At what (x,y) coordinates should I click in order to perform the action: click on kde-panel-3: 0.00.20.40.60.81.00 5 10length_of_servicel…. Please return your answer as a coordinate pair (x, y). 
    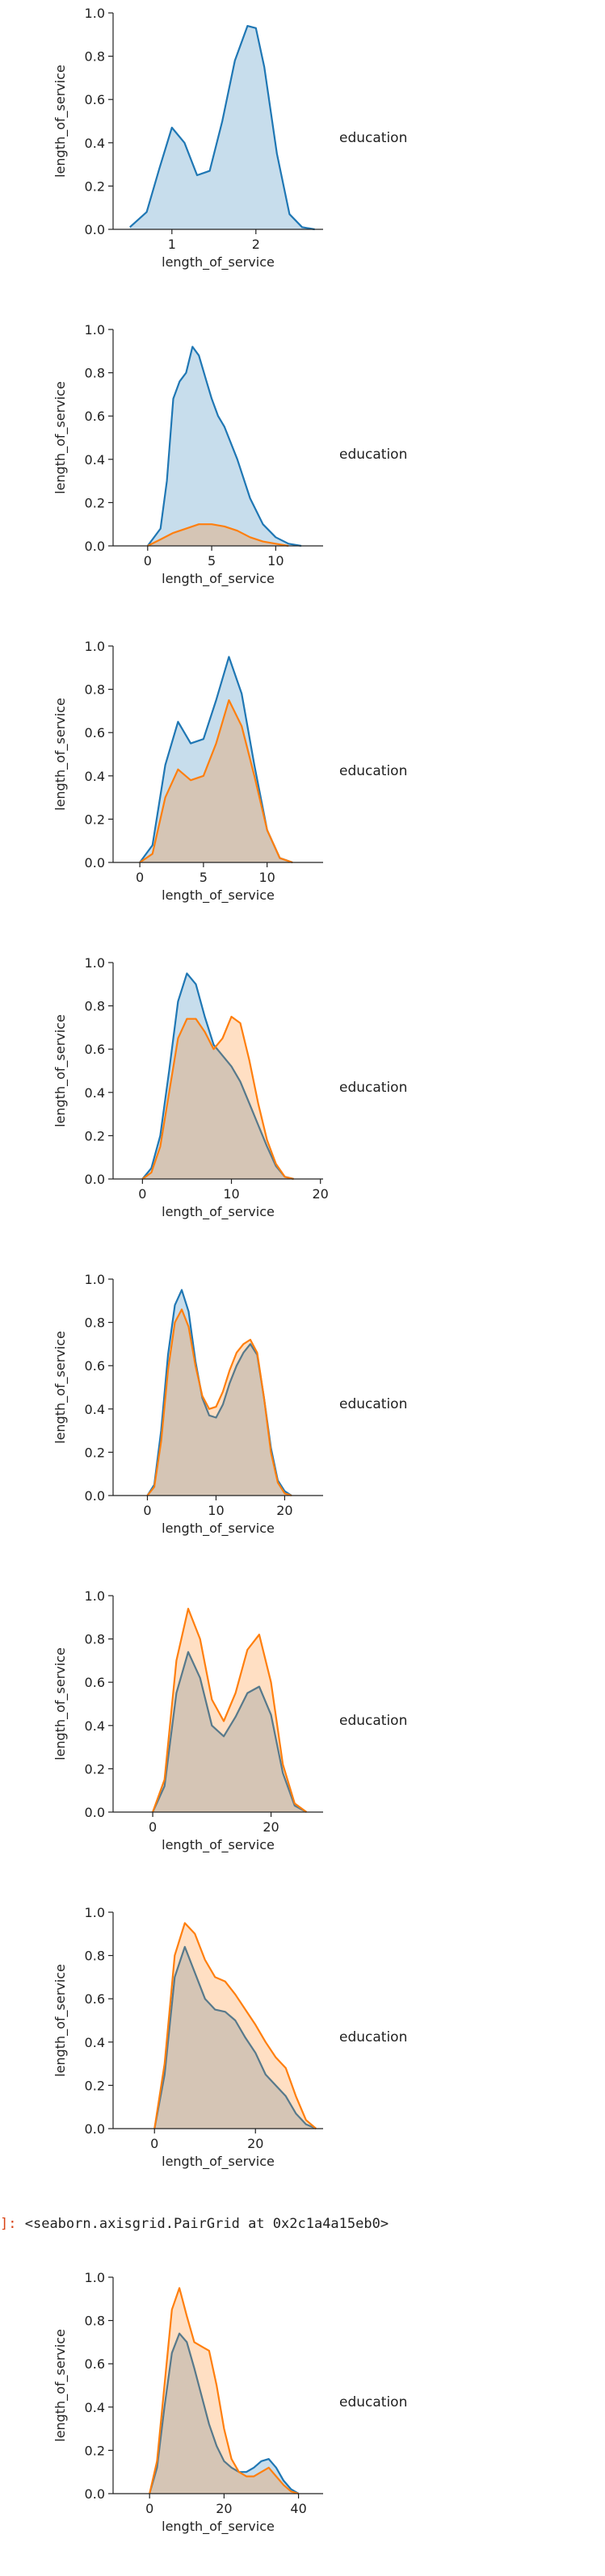
    Looking at the image, I should click on (230, 771).